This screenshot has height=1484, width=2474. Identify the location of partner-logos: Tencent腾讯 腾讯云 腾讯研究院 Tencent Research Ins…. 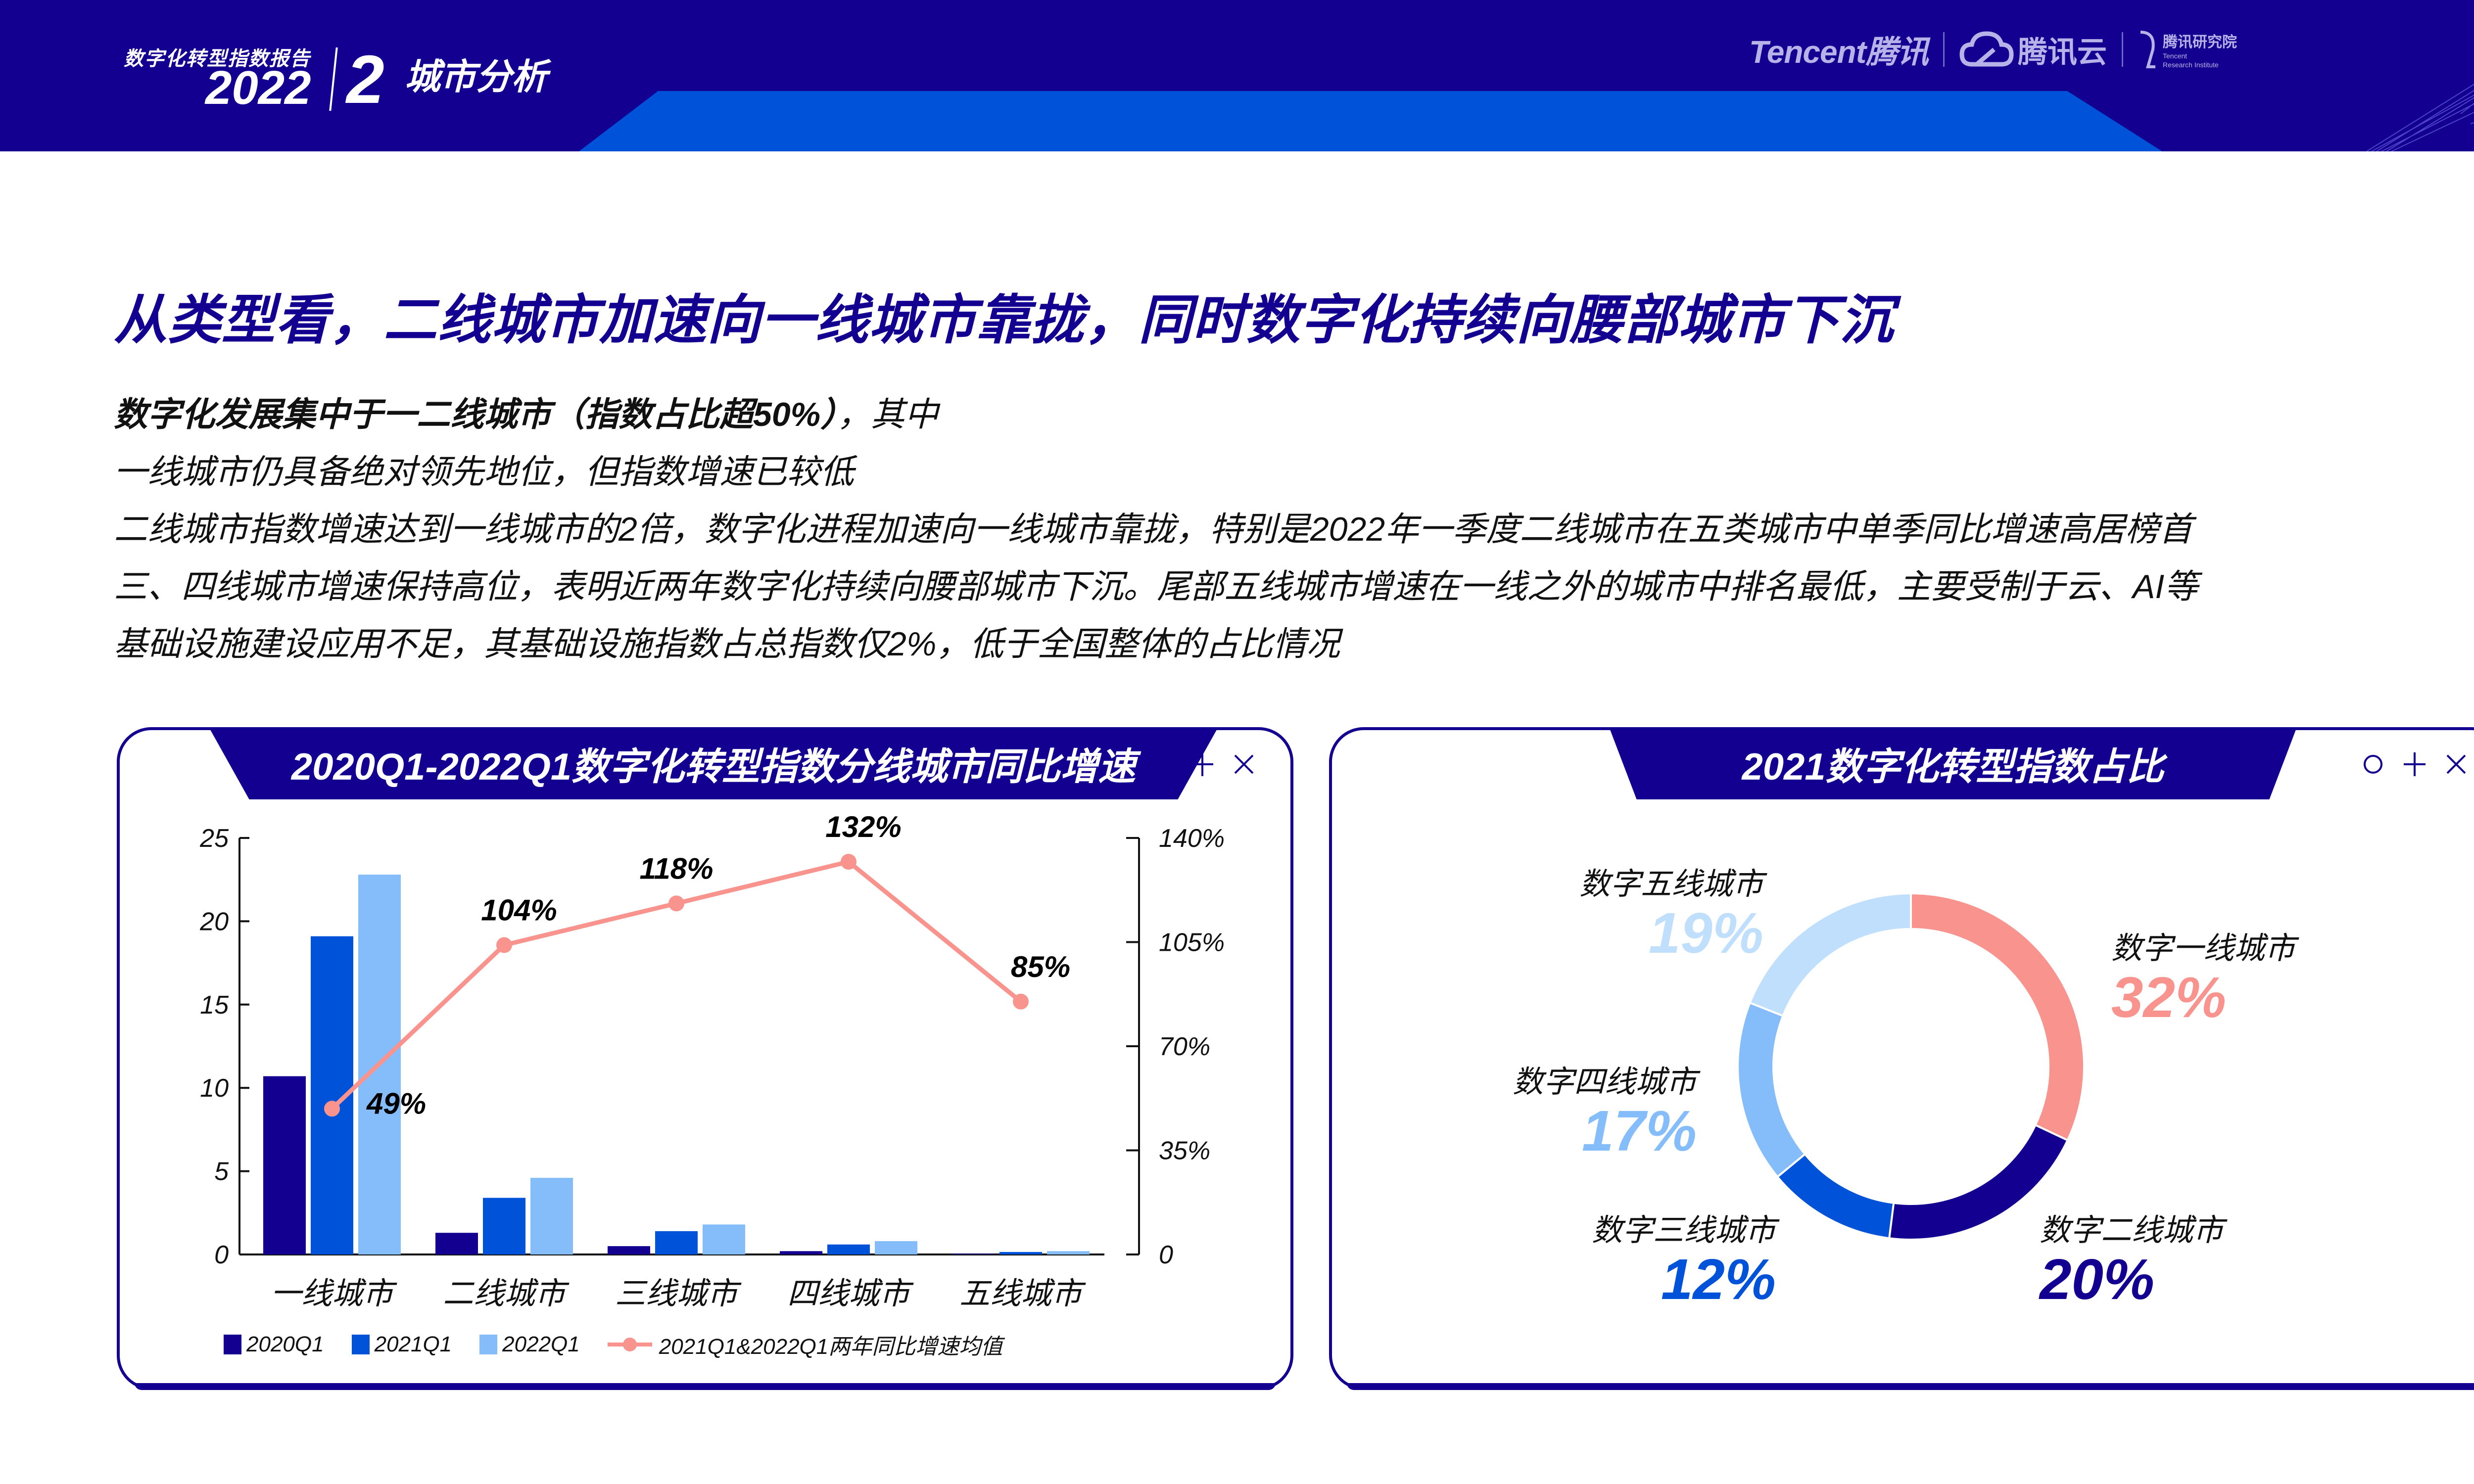
(1993, 49).